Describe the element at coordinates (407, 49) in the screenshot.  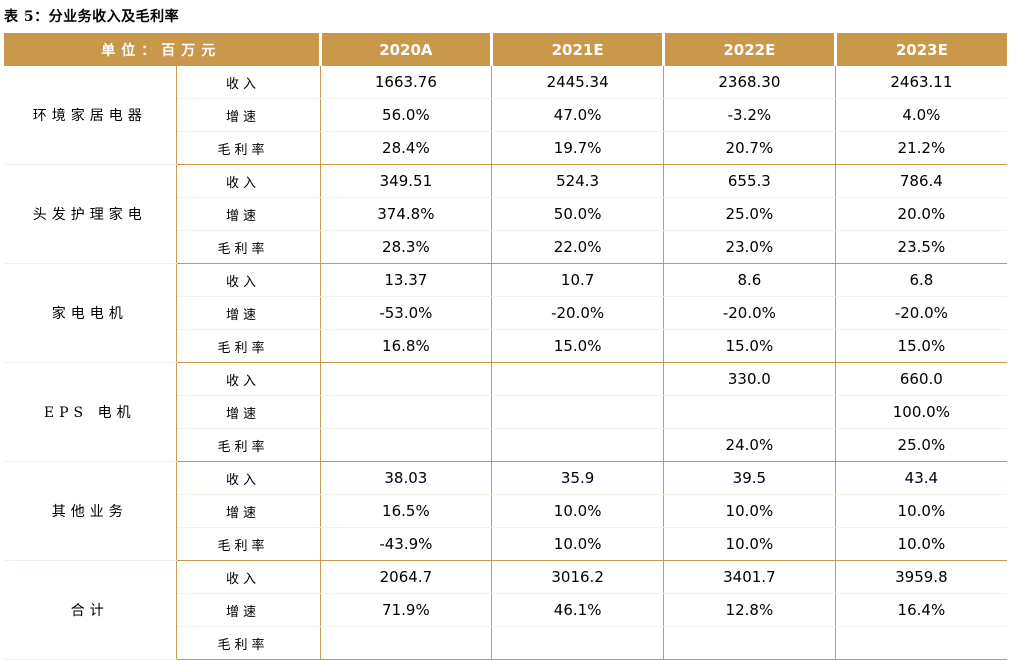
I see `year-header: 2020A` at that location.